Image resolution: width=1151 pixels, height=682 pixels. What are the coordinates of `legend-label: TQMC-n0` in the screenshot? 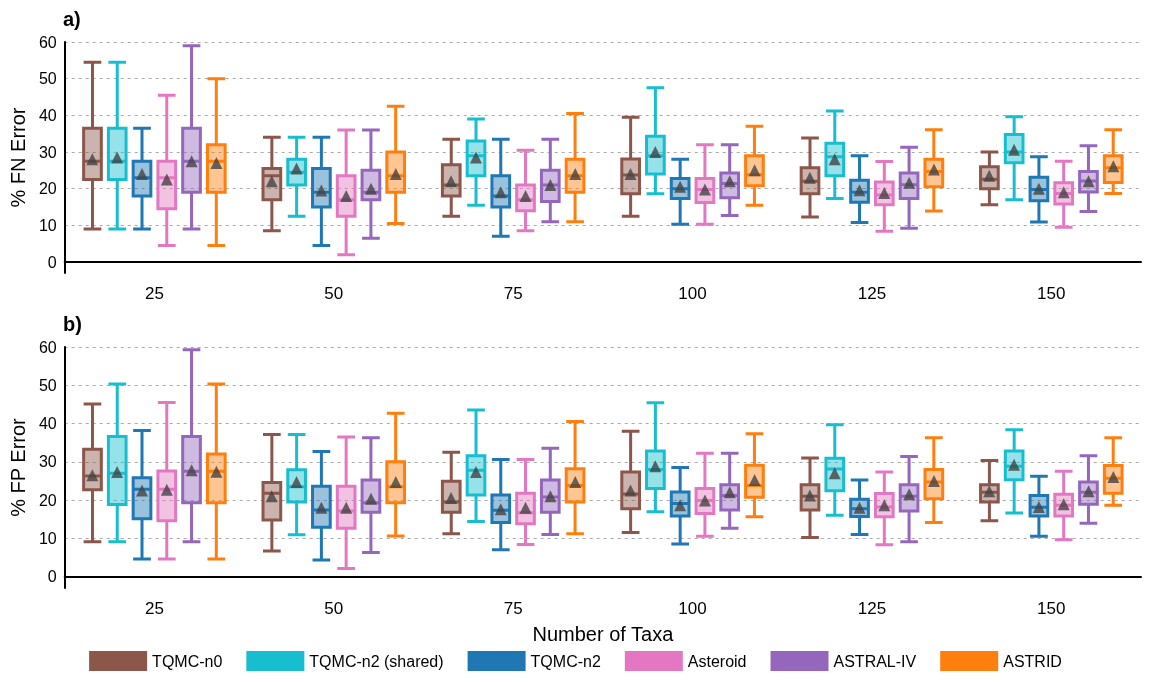 It's located at (187, 661).